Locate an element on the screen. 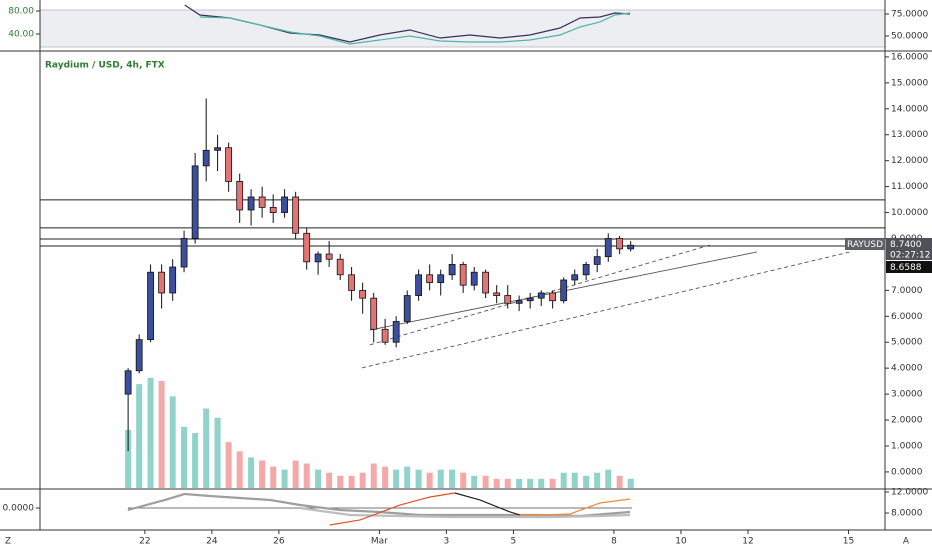 The width and height of the screenshot is (932, 550). y-tick-label: 11.0000 is located at coordinates (909, 187).